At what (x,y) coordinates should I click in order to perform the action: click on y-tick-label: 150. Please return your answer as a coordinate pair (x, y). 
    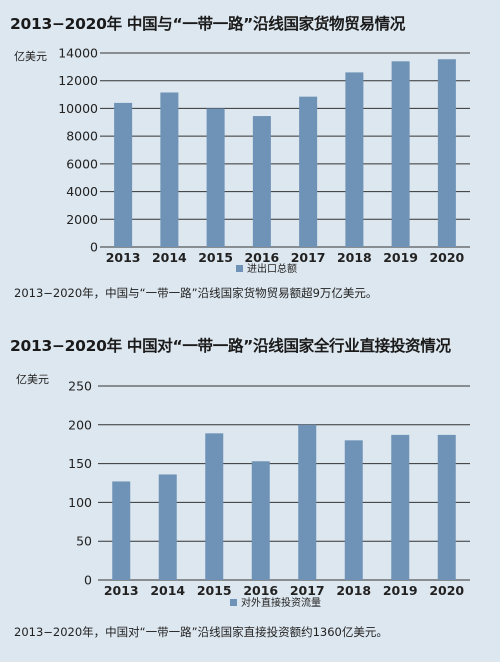
    Looking at the image, I should click on (80, 463).